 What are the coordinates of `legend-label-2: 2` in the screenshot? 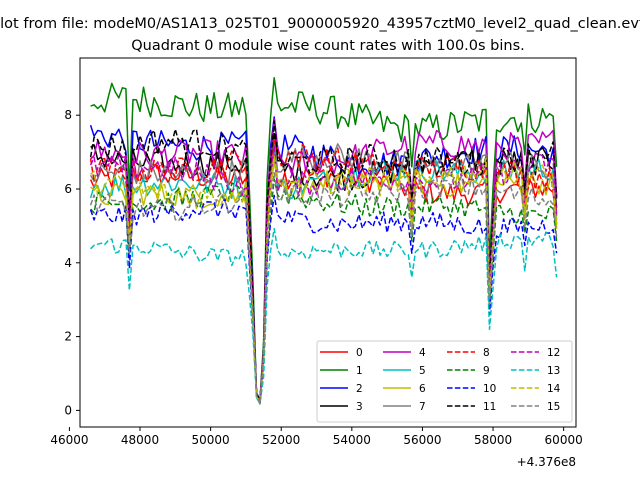 It's located at (359, 389).